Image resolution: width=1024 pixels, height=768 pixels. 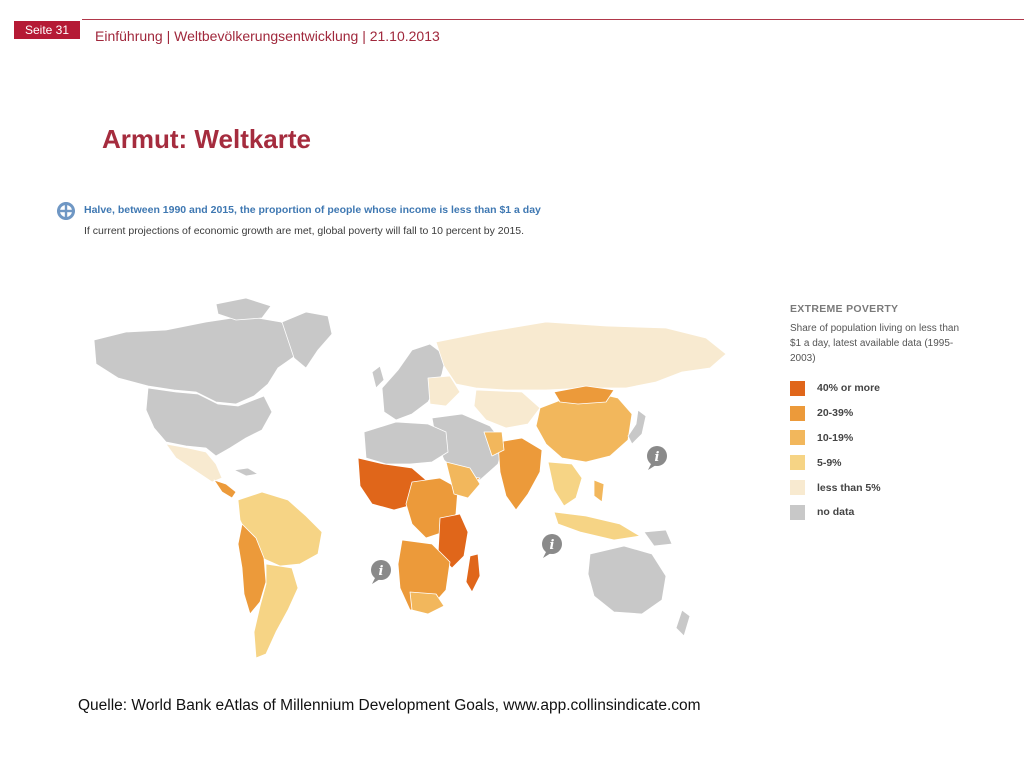 I want to click on legend-label: 40% or more, so click(x=849, y=388).